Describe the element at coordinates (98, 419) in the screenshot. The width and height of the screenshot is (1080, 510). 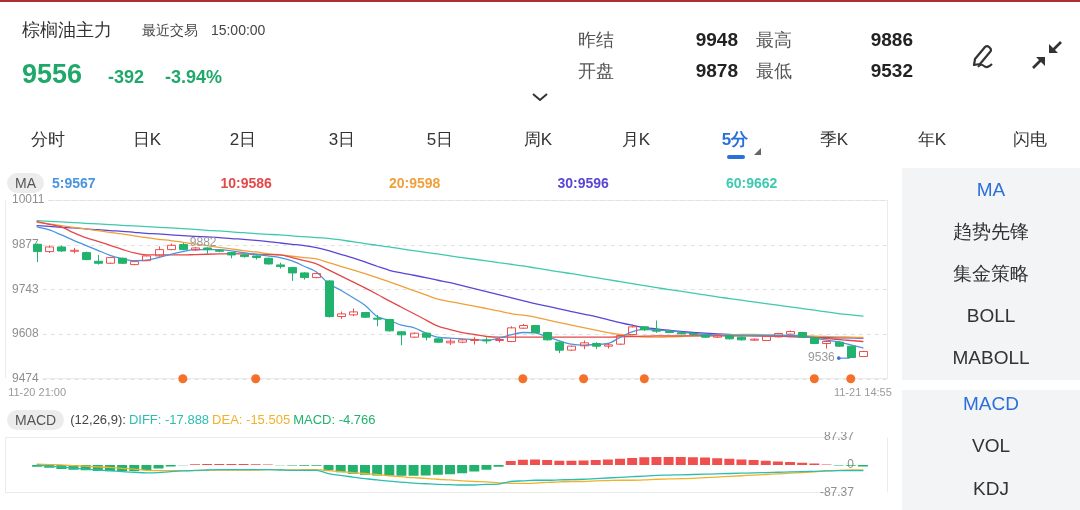
I see `text: (12,26,9):` at that location.